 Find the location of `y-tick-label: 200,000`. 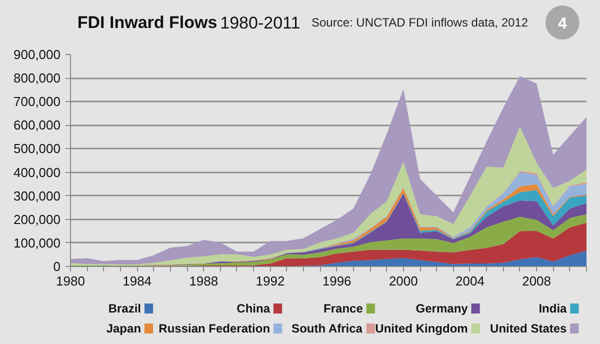

y-tick-label: 200,000 is located at coordinates (37, 219).